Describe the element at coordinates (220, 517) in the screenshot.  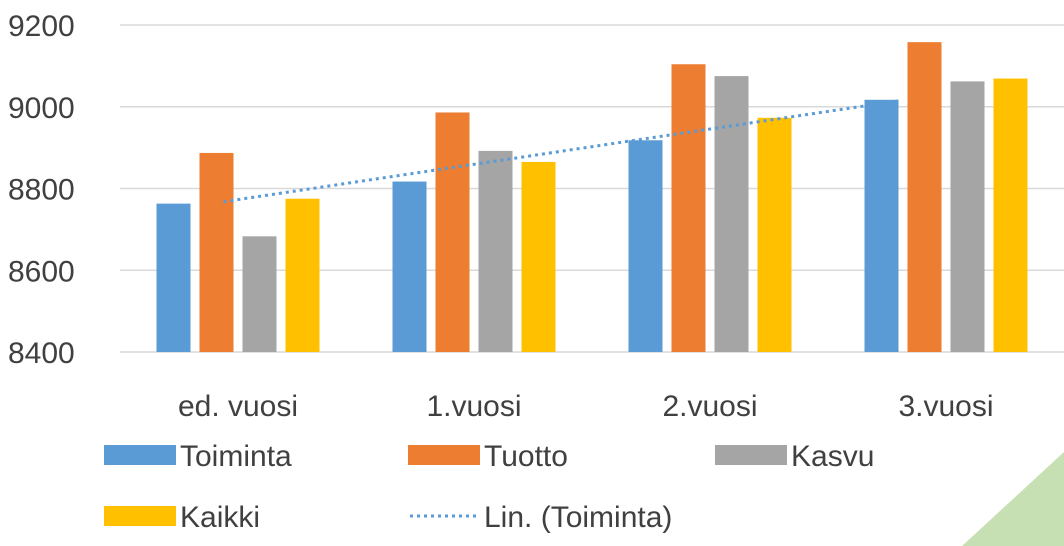
I see `legend-label: Kaikki` at that location.